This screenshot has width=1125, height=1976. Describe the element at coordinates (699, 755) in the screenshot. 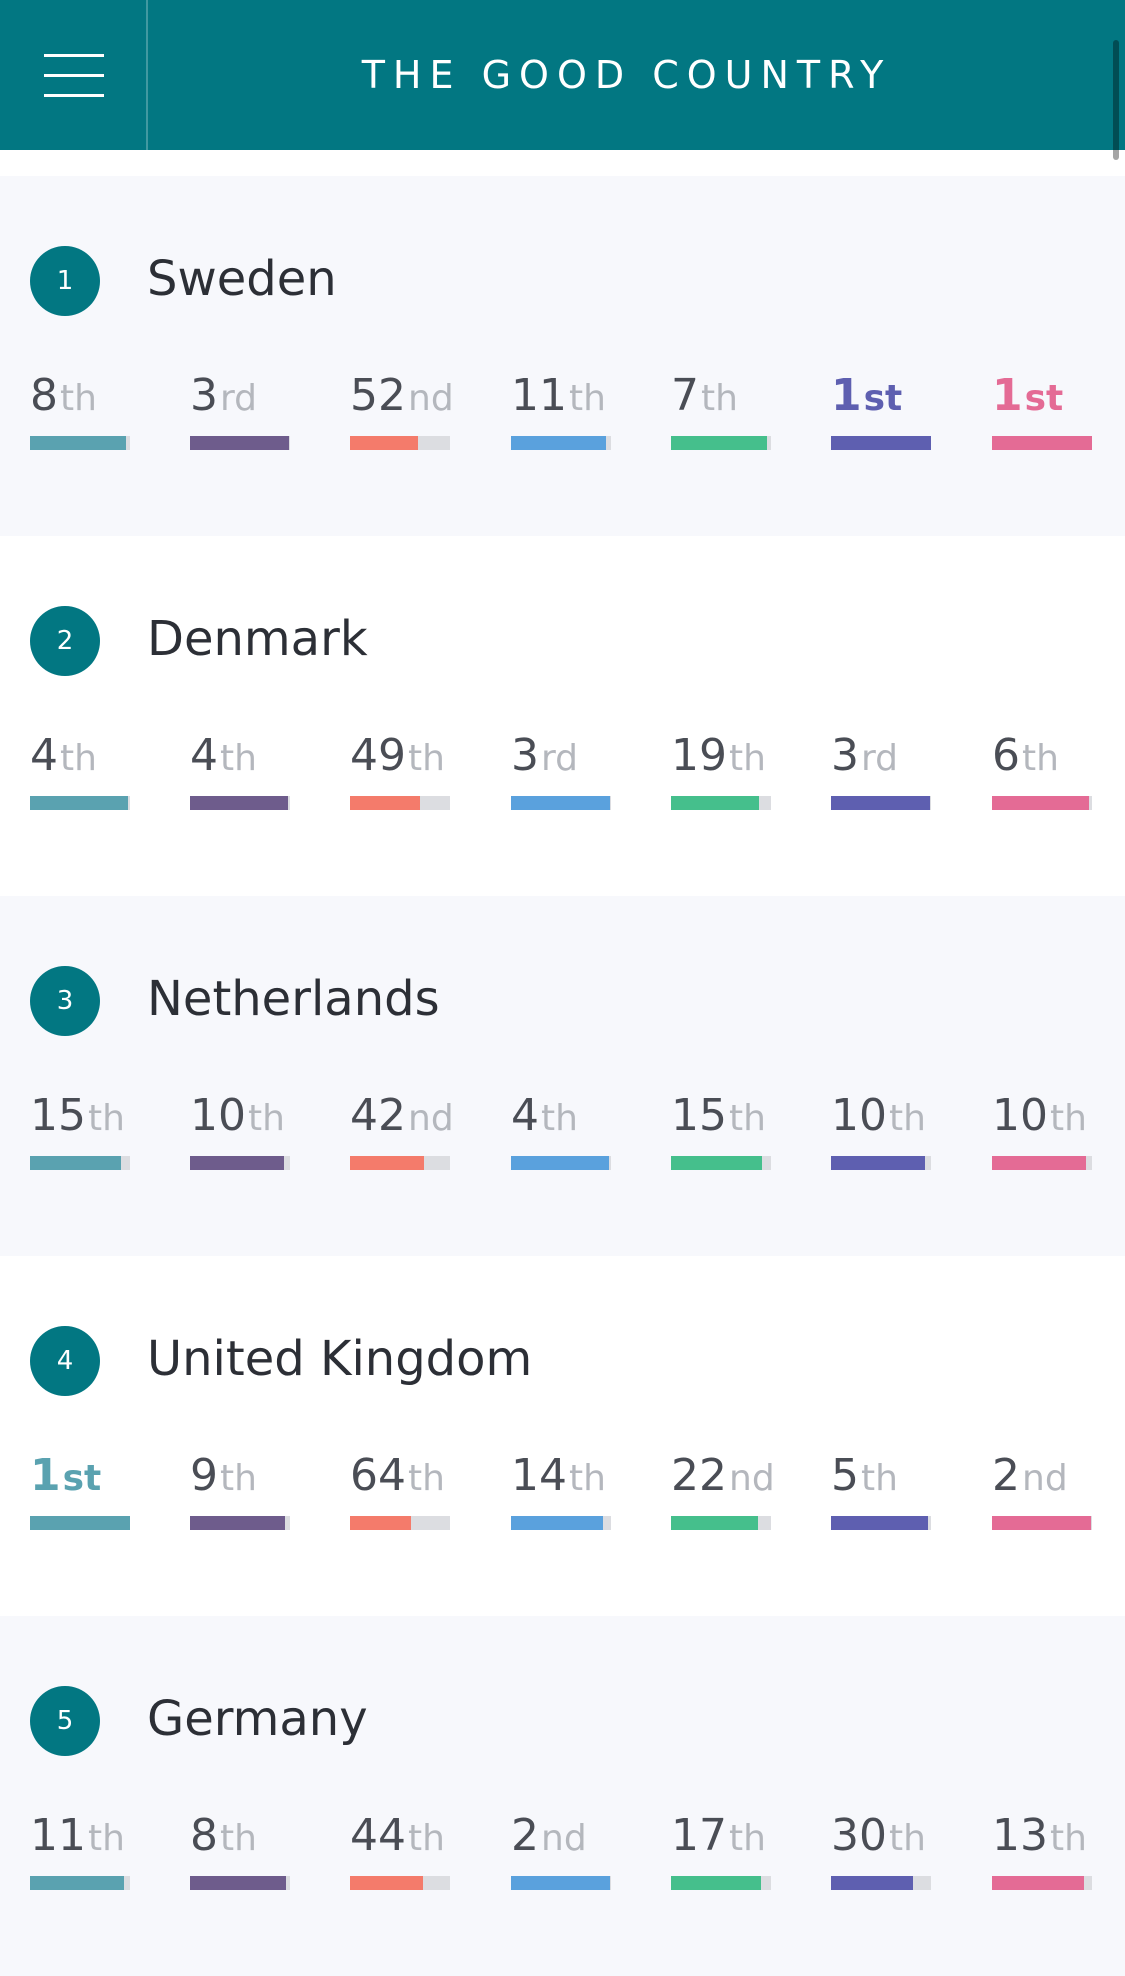

I see `category-rank-number: 19` at that location.